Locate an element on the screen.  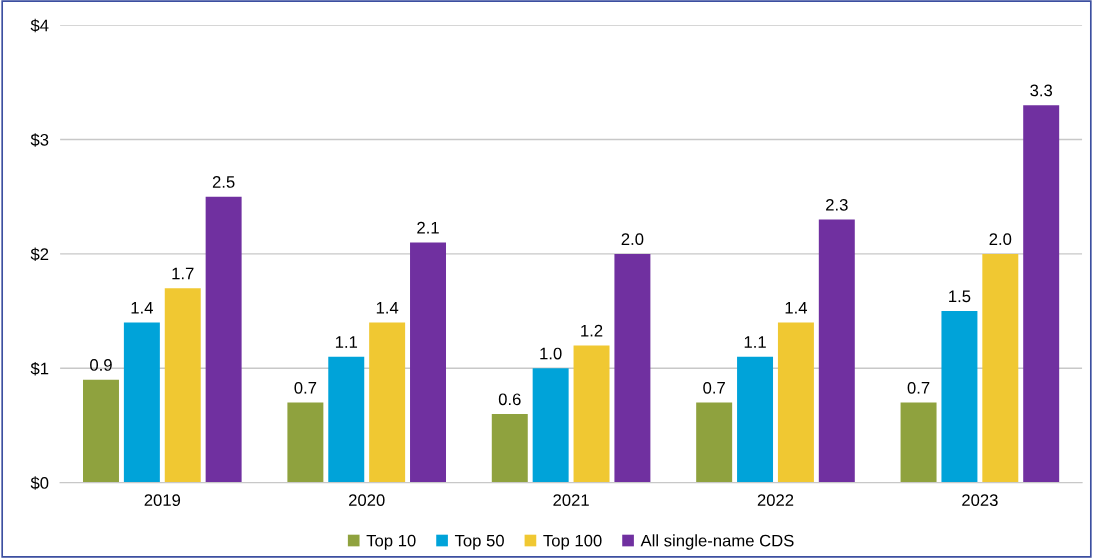
x-tick-label: 2022 is located at coordinates (775, 500).